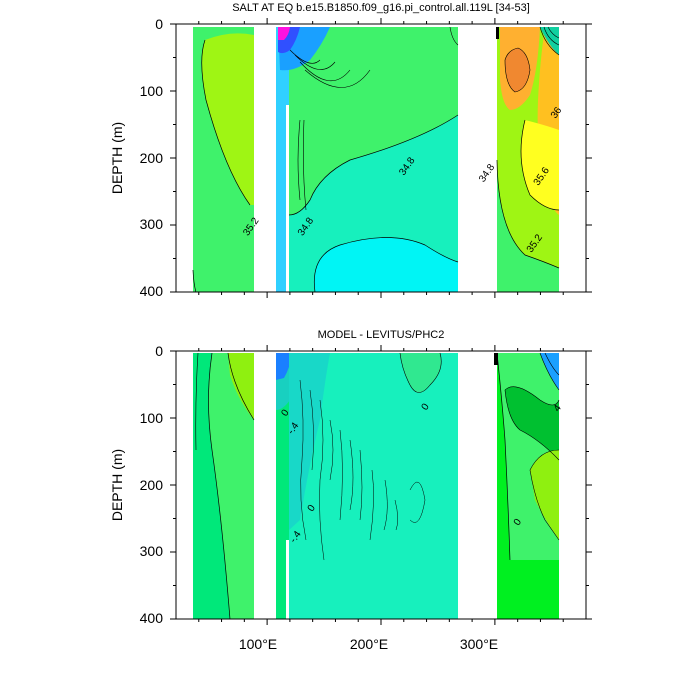 This screenshot has height=700, width=700. What do you see at coordinates (487, 173) in the screenshot?
I see `contour-label: 34.8` at bounding box center [487, 173].